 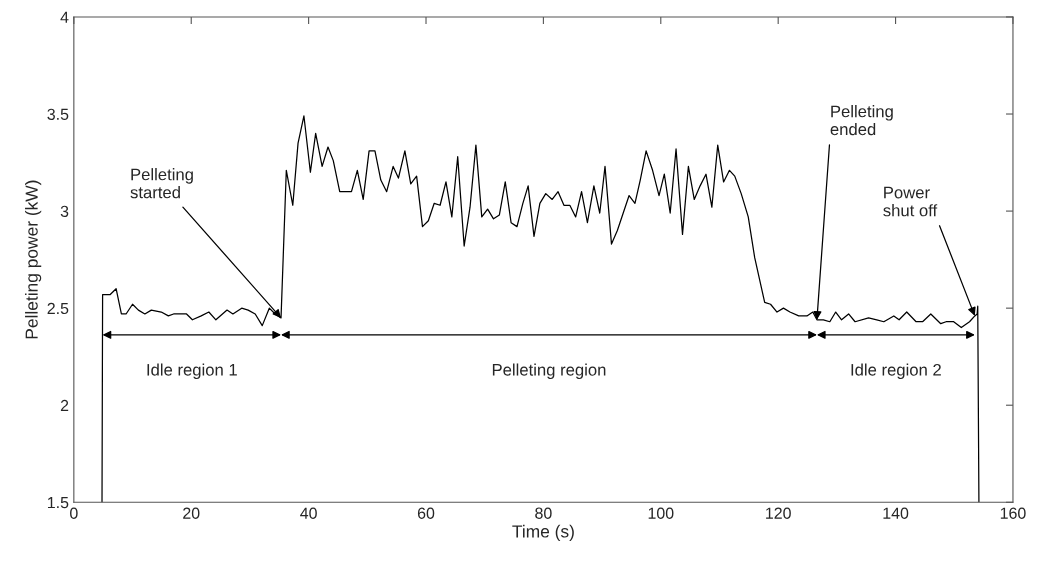 What do you see at coordinates (549, 371) in the screenshot?
I see `annotation: Pelleting region` at bounding box center [549, 371].